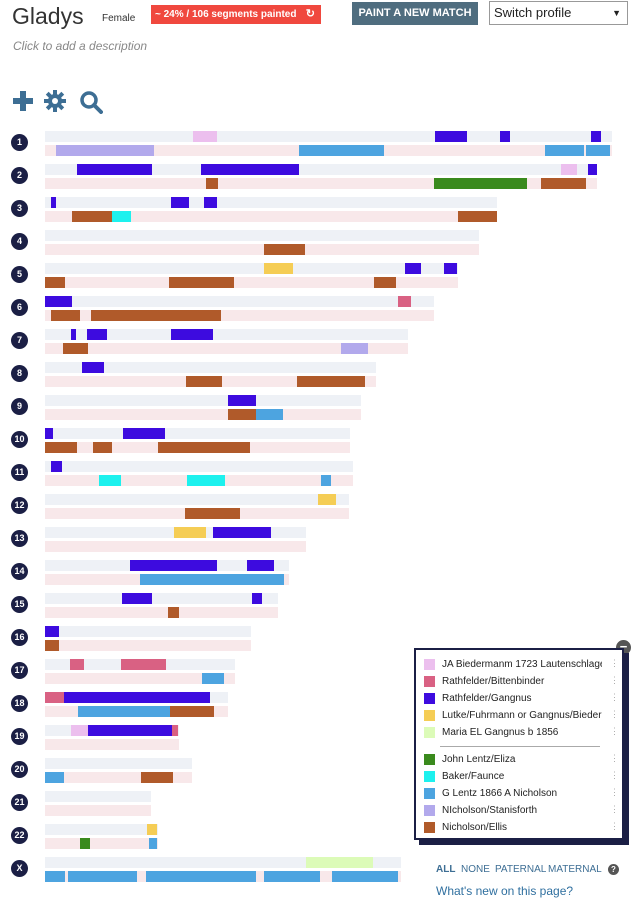 The image size is (638, 900). I want to click on paint-new-match-button: PAINT A NEW MATCH, so click(415, 13).